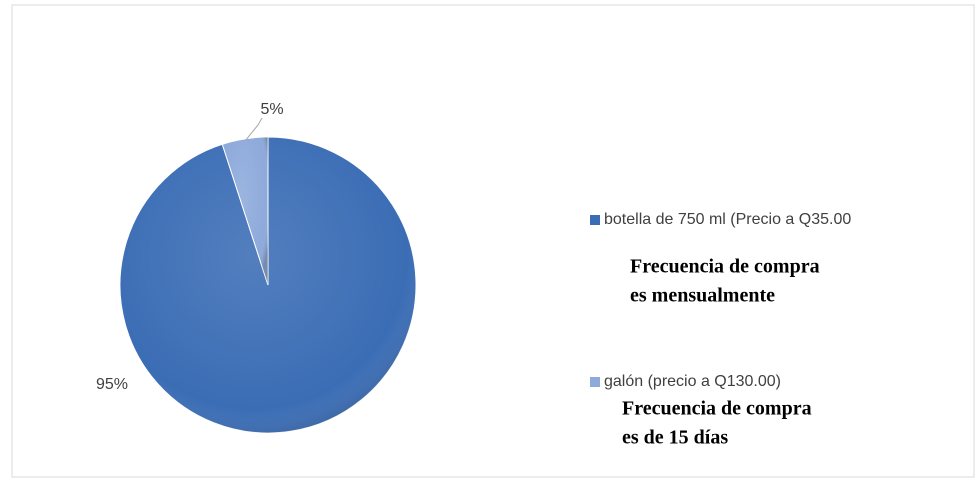 The height and width of the screenshot is (482, 979). What do you see at coordinates (675, 438) in the screenshot?
I see `annotation: es de 15 días` at bounding box center [675, 438].